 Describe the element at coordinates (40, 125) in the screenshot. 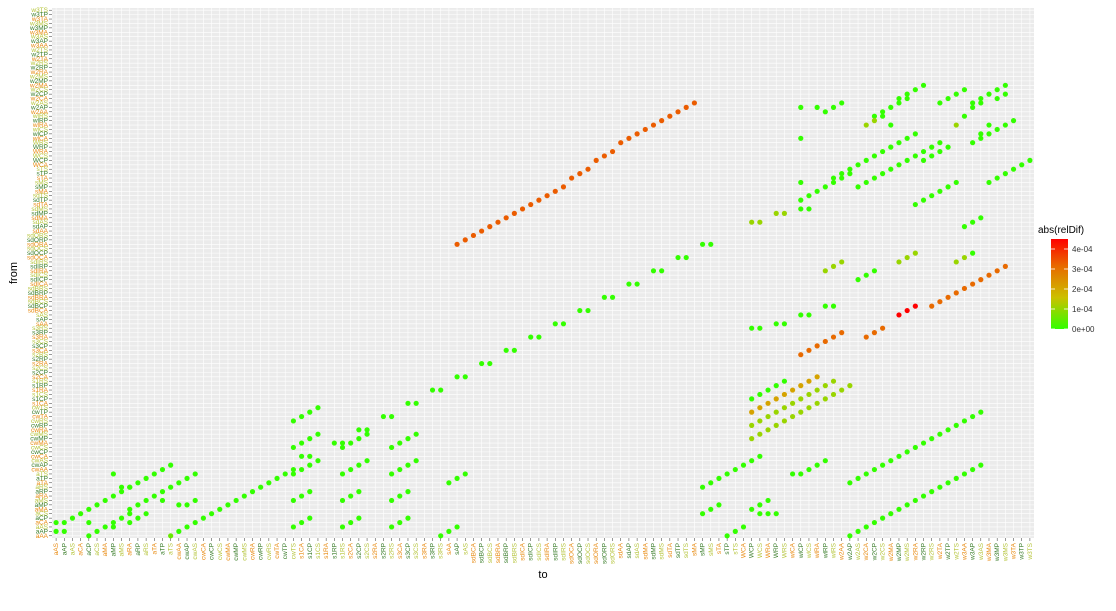

I see `y-tick-label: wlRA` at that location.